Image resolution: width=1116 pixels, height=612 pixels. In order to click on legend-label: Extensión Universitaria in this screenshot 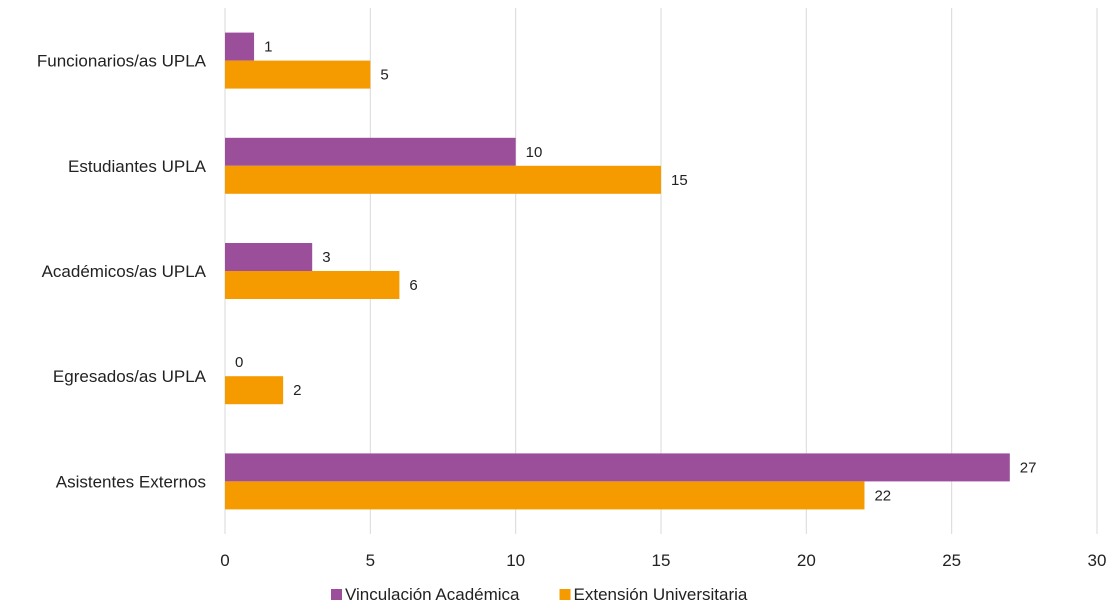, I will do `click(661, 594)`.